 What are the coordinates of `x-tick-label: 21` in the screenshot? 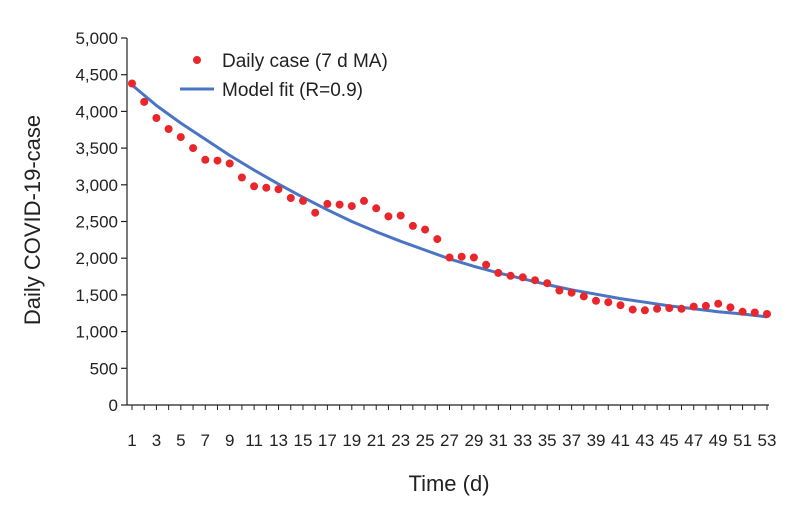 It's located at (376, 440).